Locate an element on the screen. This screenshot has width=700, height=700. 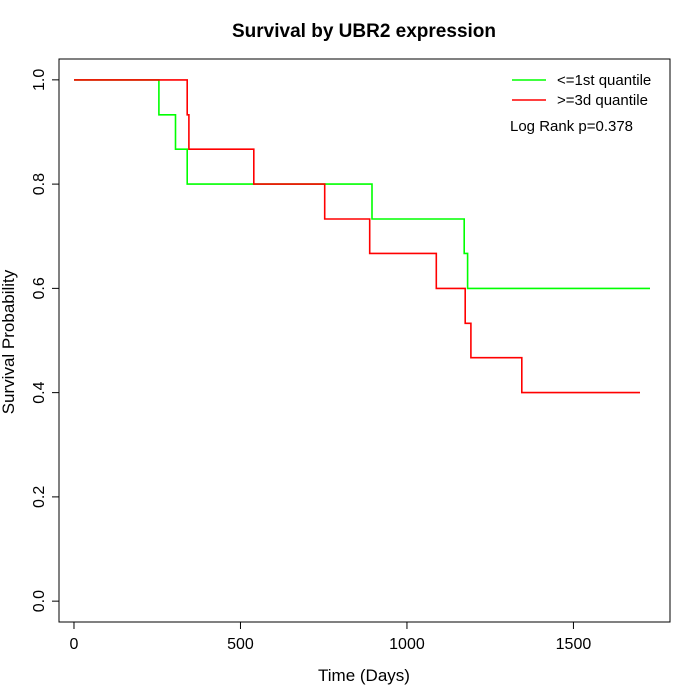
x-axis: 0 500 1000 1500 is located at coordinates (331, 637).